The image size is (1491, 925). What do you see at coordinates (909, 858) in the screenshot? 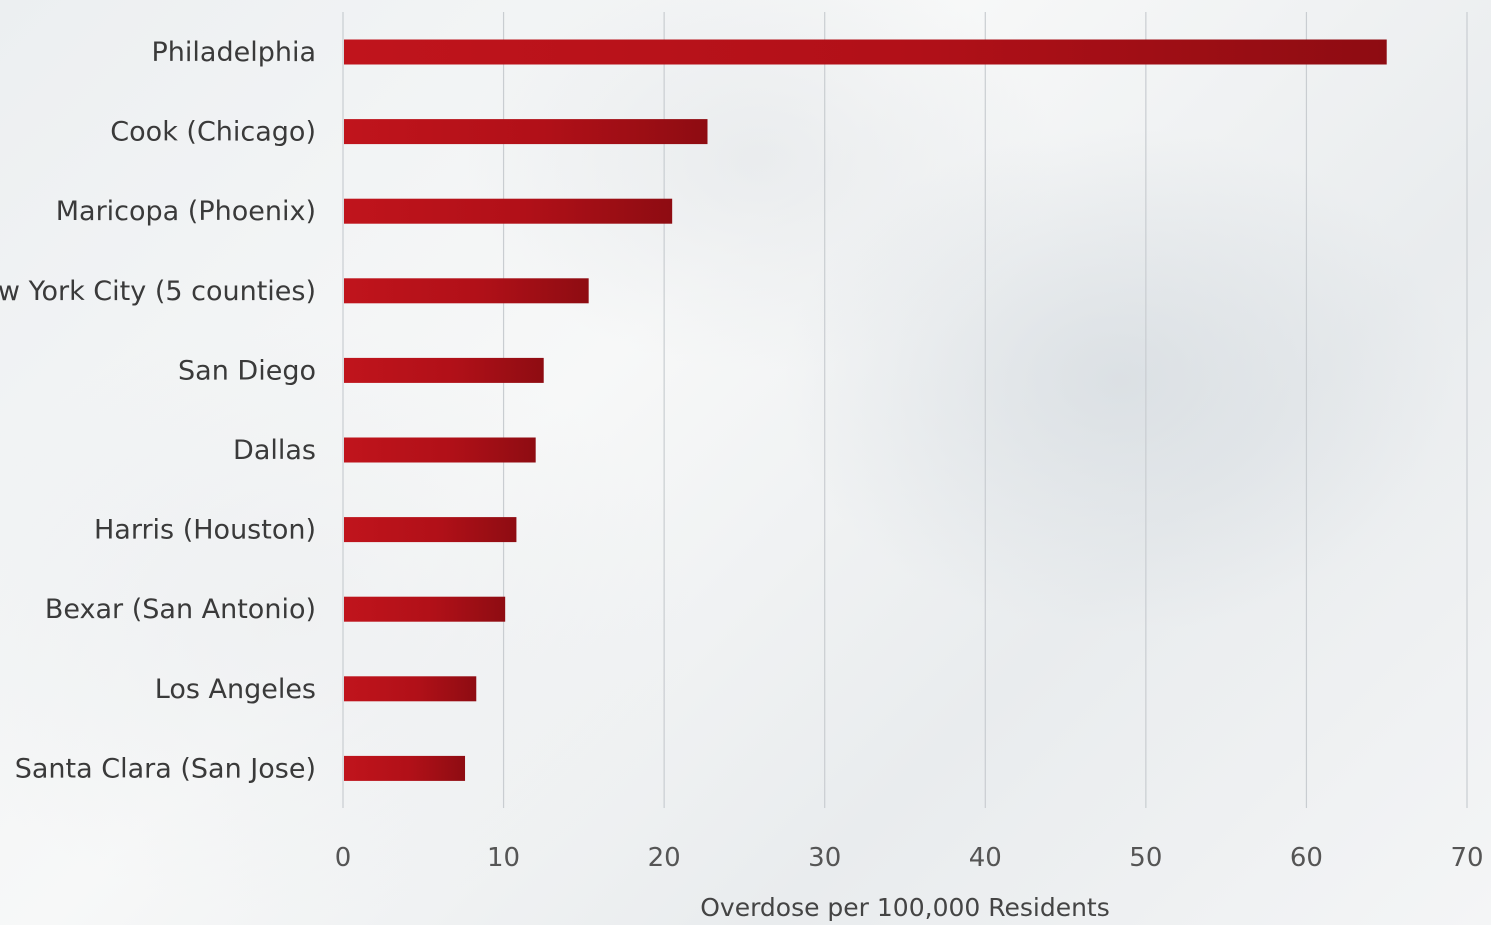
I see `x-axis-tick-labels: 0 10 20 30 40 50 60 70` at bounding box center [909, 858].